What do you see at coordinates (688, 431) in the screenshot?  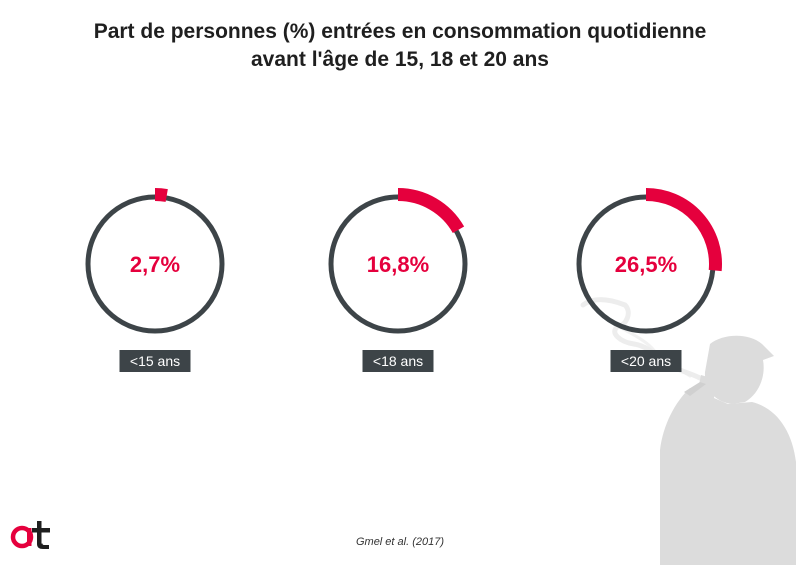 I see `smoking-person-silhouette` at bounding box center [688, 431].